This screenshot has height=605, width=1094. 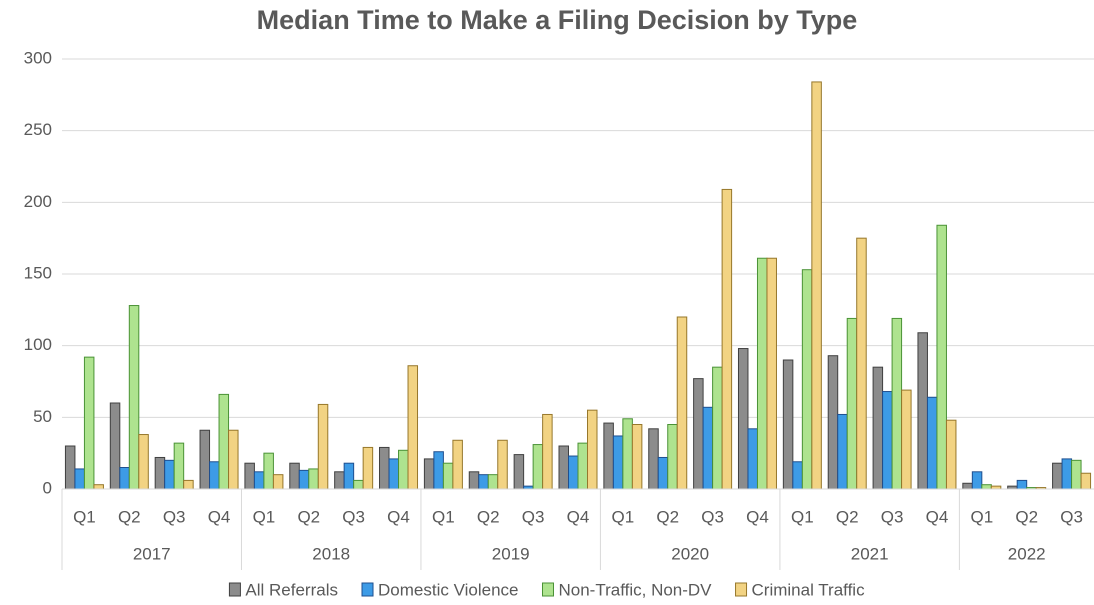 What do you see at coordinates (511, 553) in the screenshot?
I see `group-label: 2019` at bounding box center [511, 553].